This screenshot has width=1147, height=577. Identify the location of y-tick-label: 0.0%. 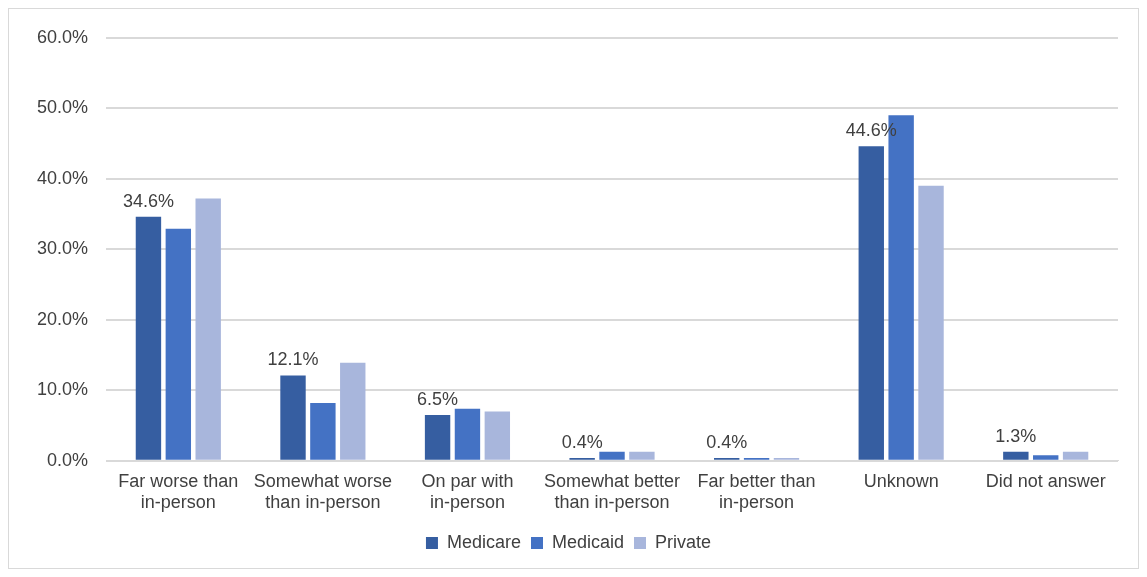
(68, 459).